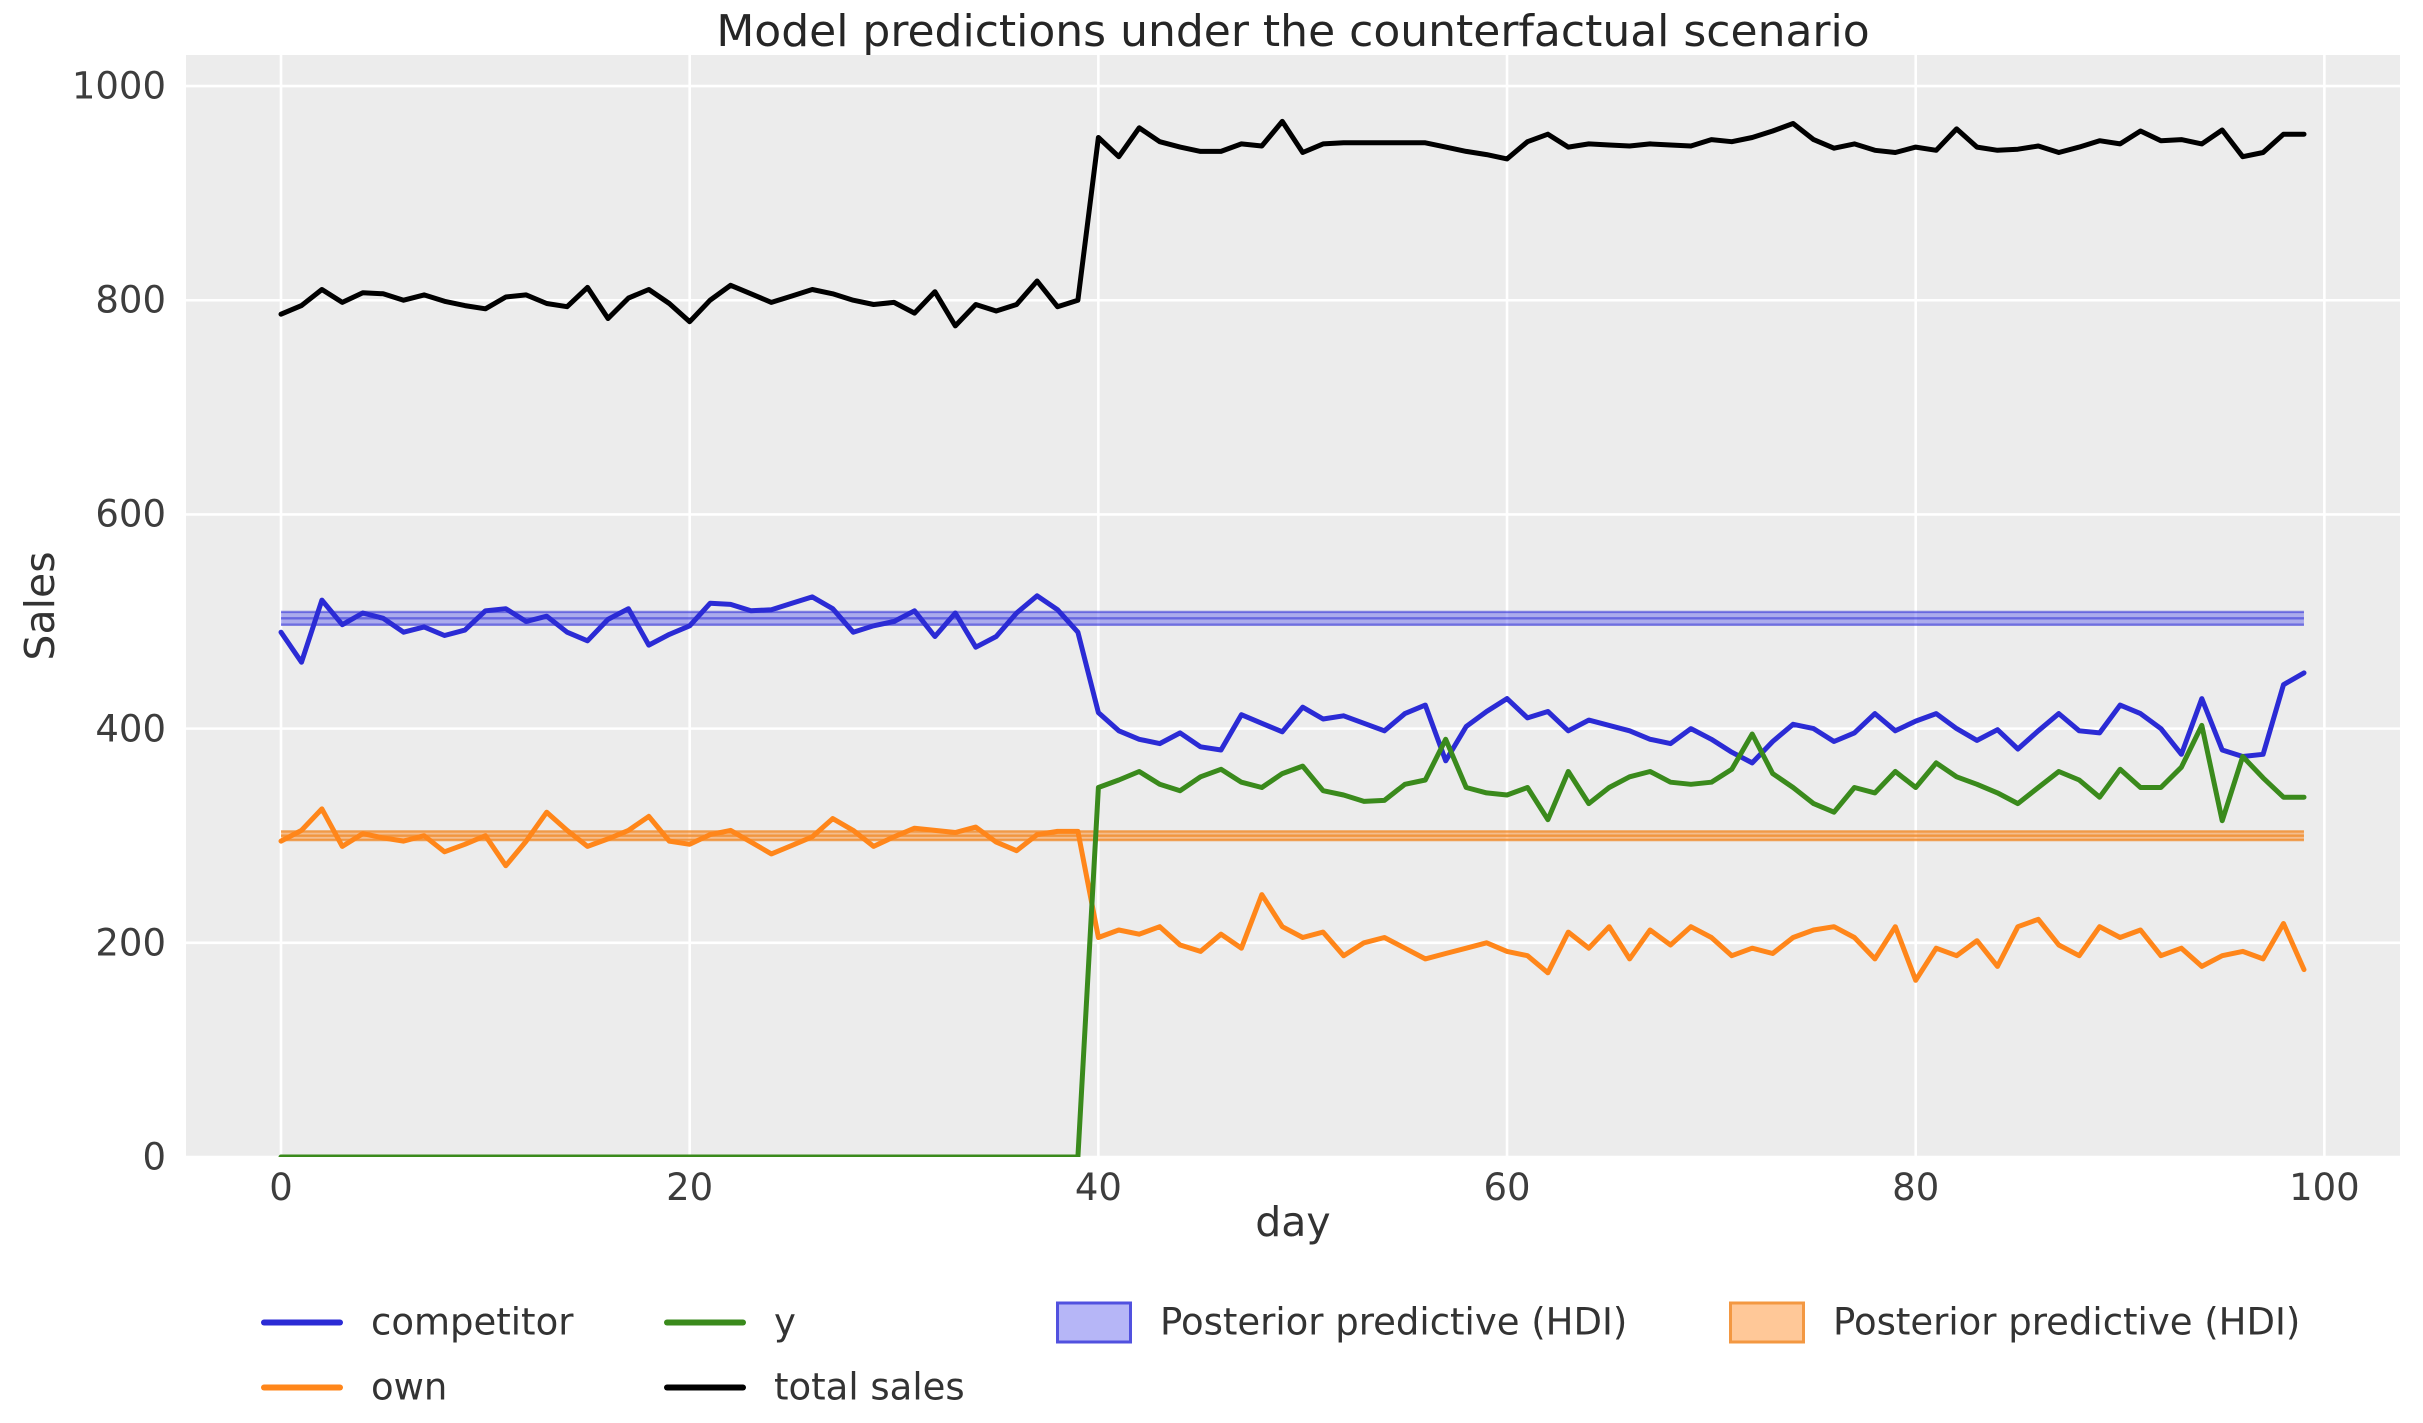 Image resolution: width=2423 pixels, height=1423 pixels. Describe the element at coordinates (130, 514) in the screenshot. I see `y-tick-label: 600` at that location.